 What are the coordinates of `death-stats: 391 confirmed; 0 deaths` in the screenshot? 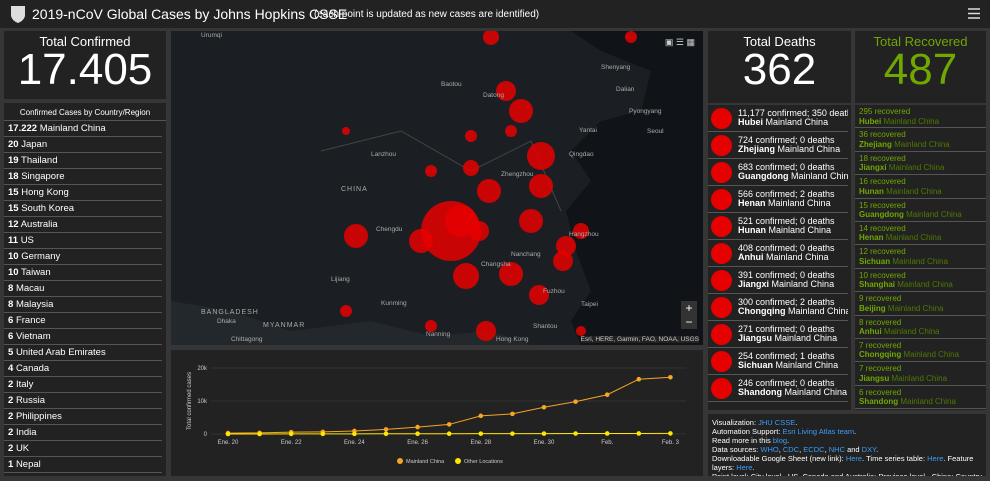 It's located at (786, 275).